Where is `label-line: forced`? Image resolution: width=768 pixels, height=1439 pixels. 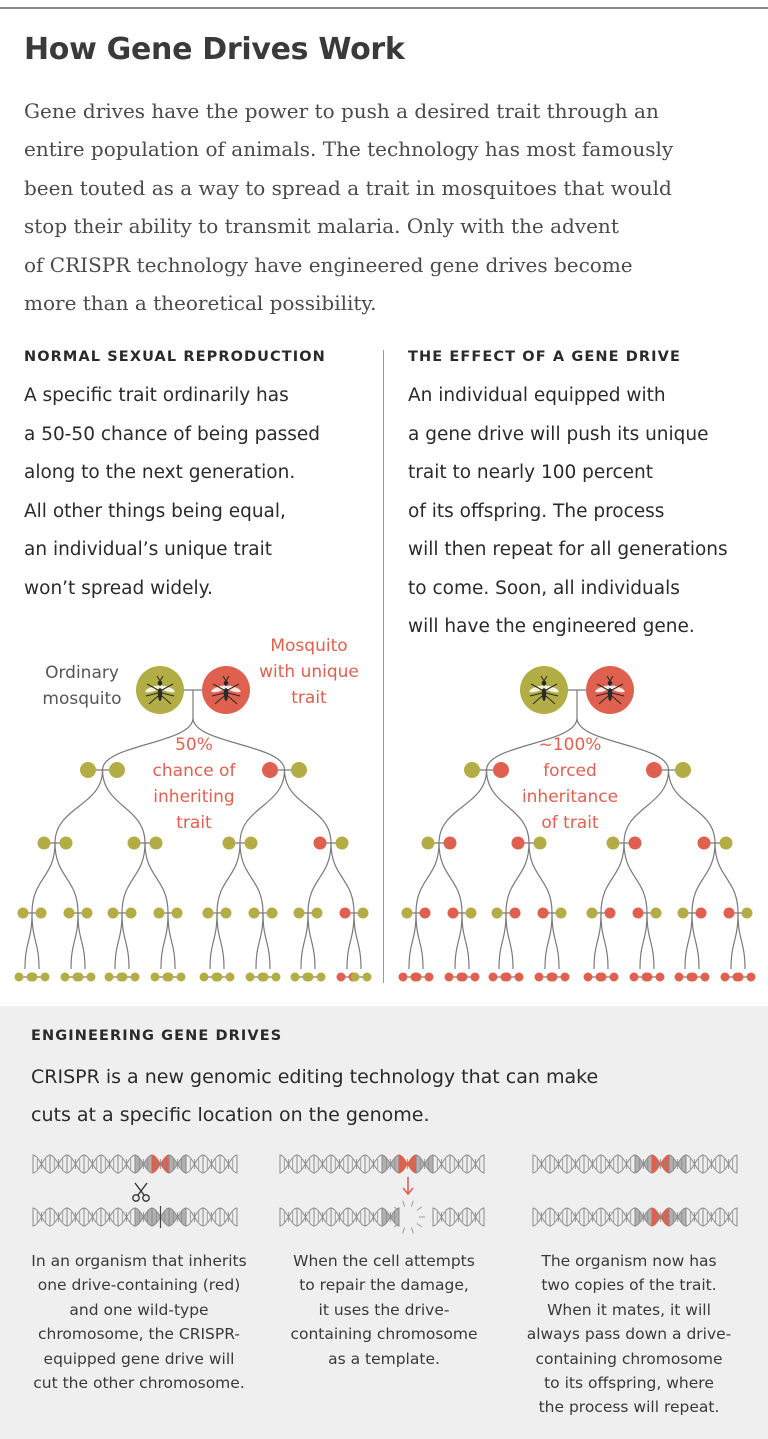
label-line: forced is located at coordinates (570, 771).